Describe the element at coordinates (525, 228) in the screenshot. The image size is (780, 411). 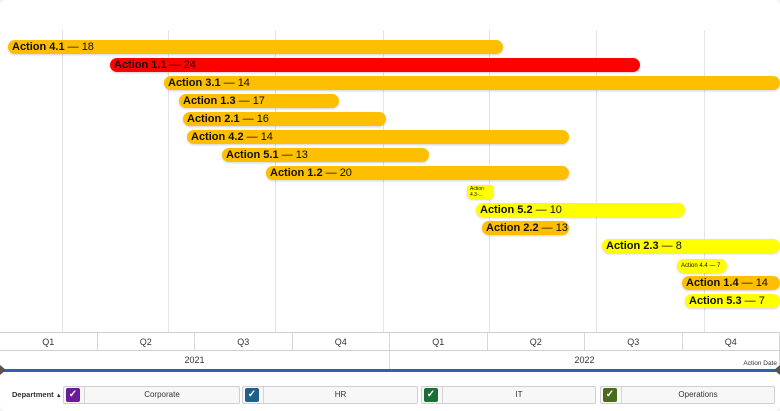
I see `gantt-bar: Action 2.2 — 13` at that location.